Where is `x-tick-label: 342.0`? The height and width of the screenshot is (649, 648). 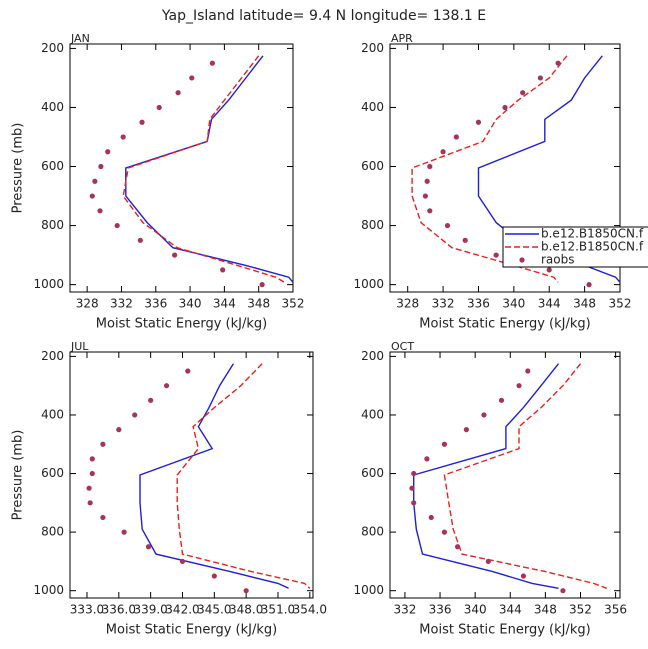 x-tick-label: 342.0 is located at coordinates (182, 610).